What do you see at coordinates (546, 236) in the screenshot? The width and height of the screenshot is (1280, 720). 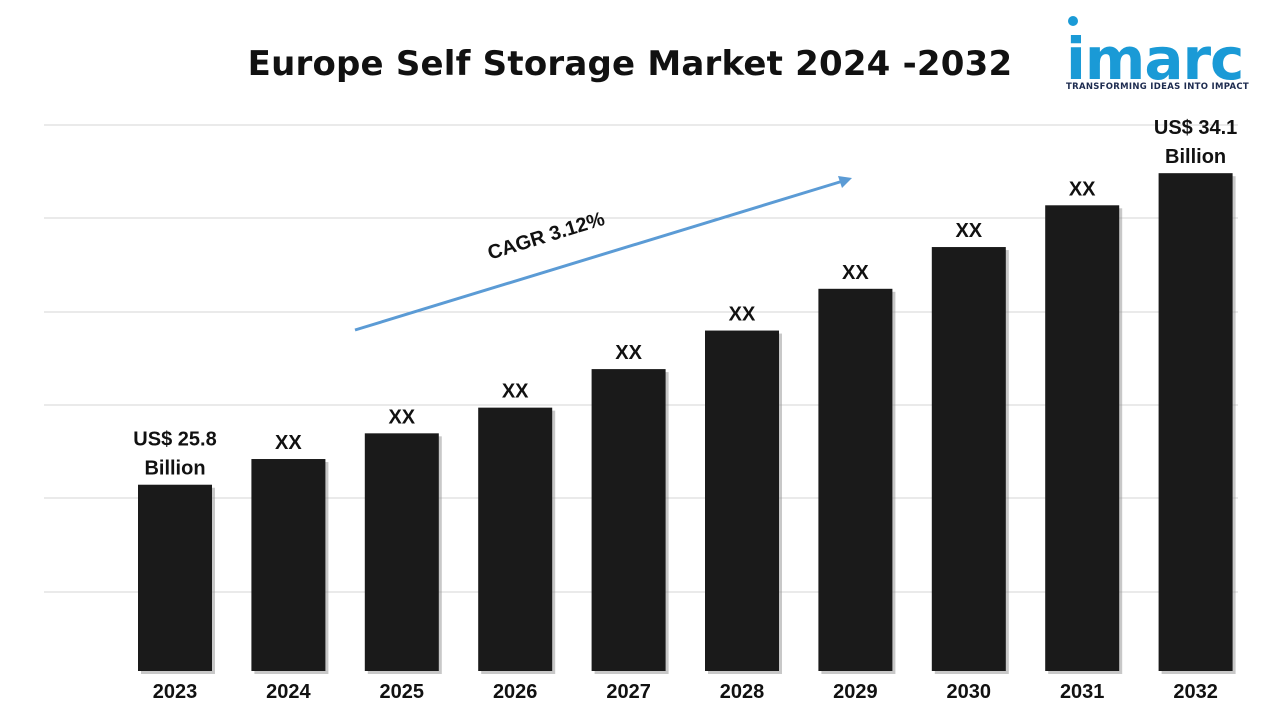 I see `cagr-annotation: CAGR 3.12%` at bounding box center [546, 236].